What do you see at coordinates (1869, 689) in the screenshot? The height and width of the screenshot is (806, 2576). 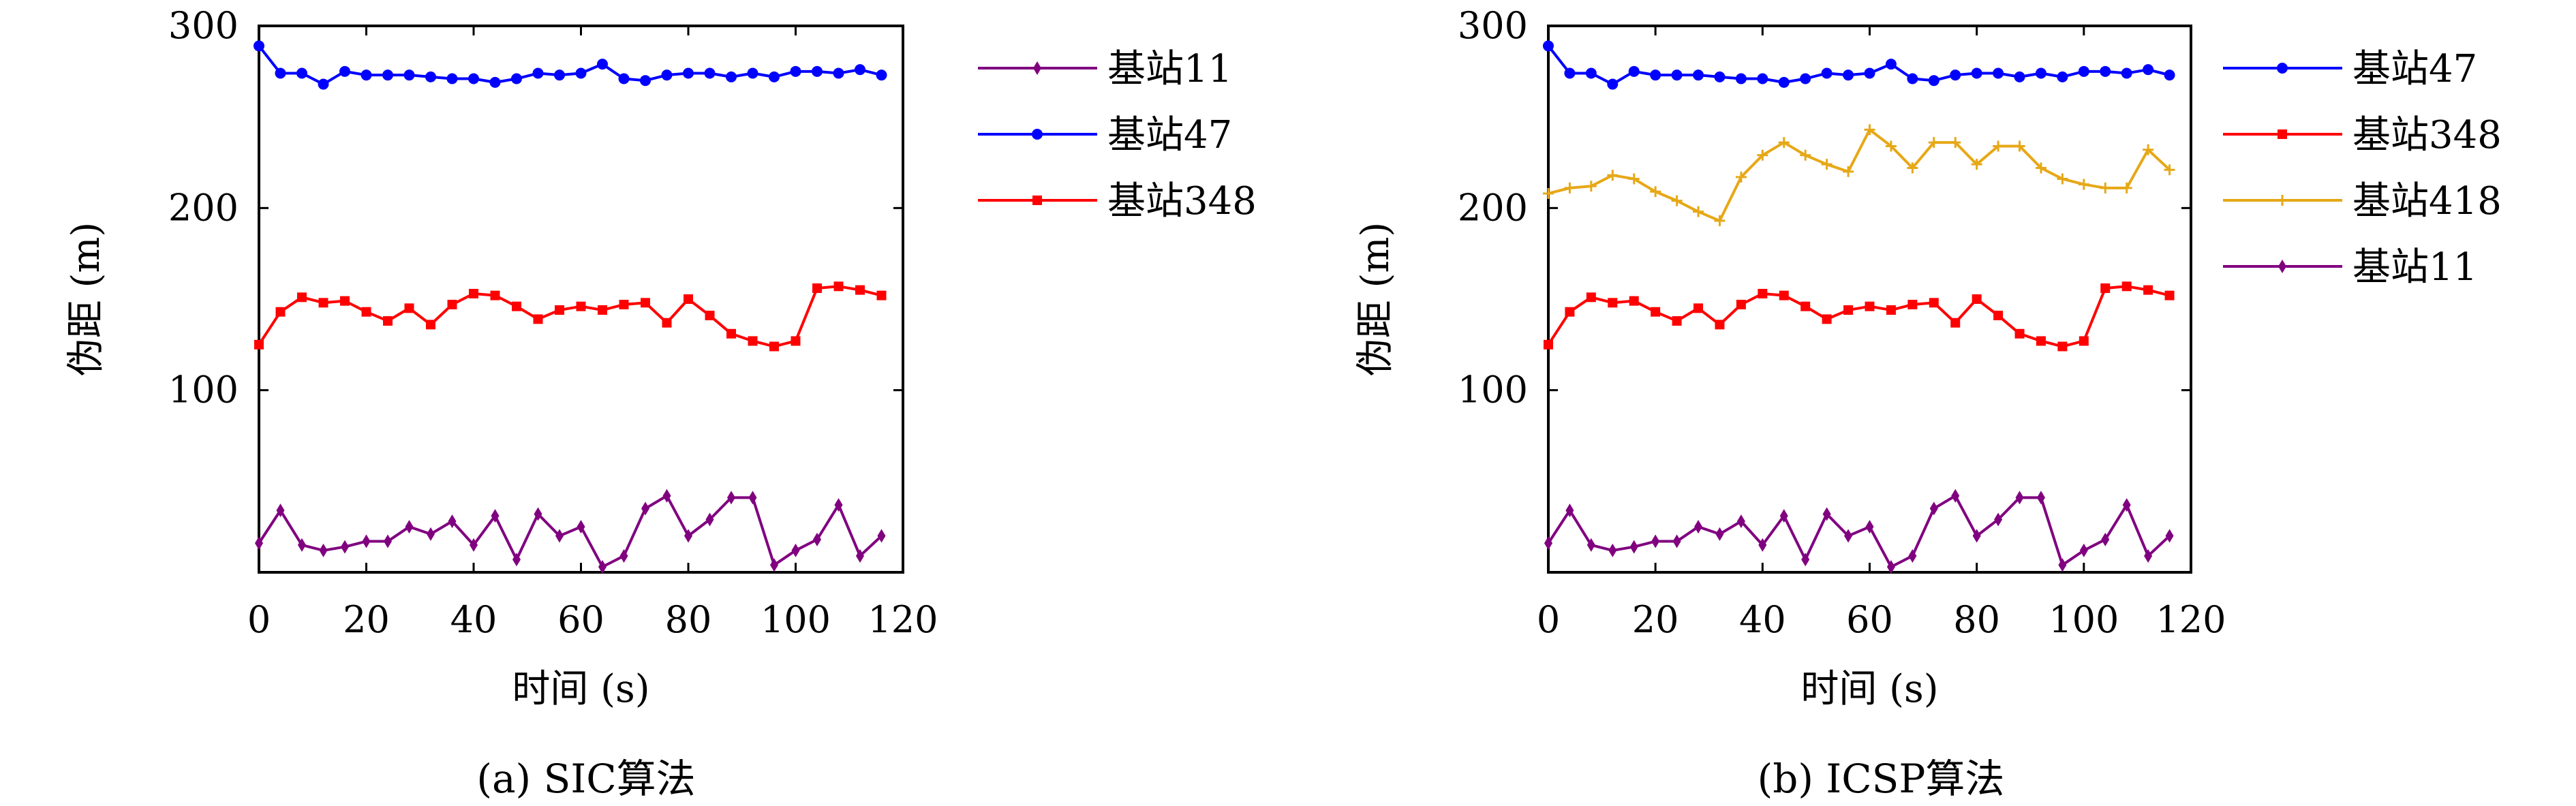 I see `x-axis-label: 时间 (s)` at bounding box center [1869, 689].